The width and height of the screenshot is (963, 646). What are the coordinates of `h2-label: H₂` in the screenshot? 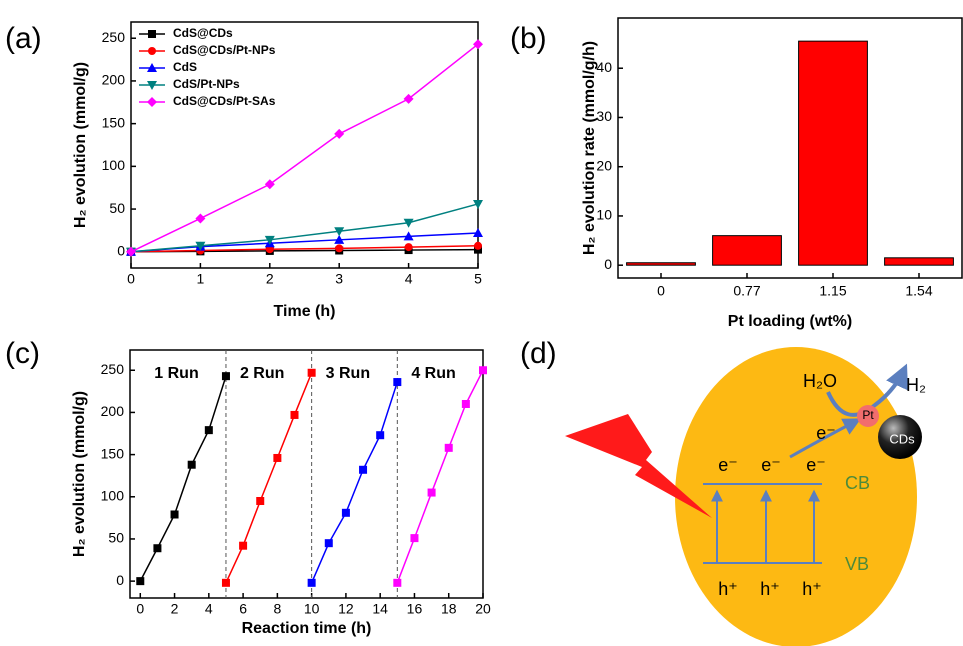 It's located at (916, 385).